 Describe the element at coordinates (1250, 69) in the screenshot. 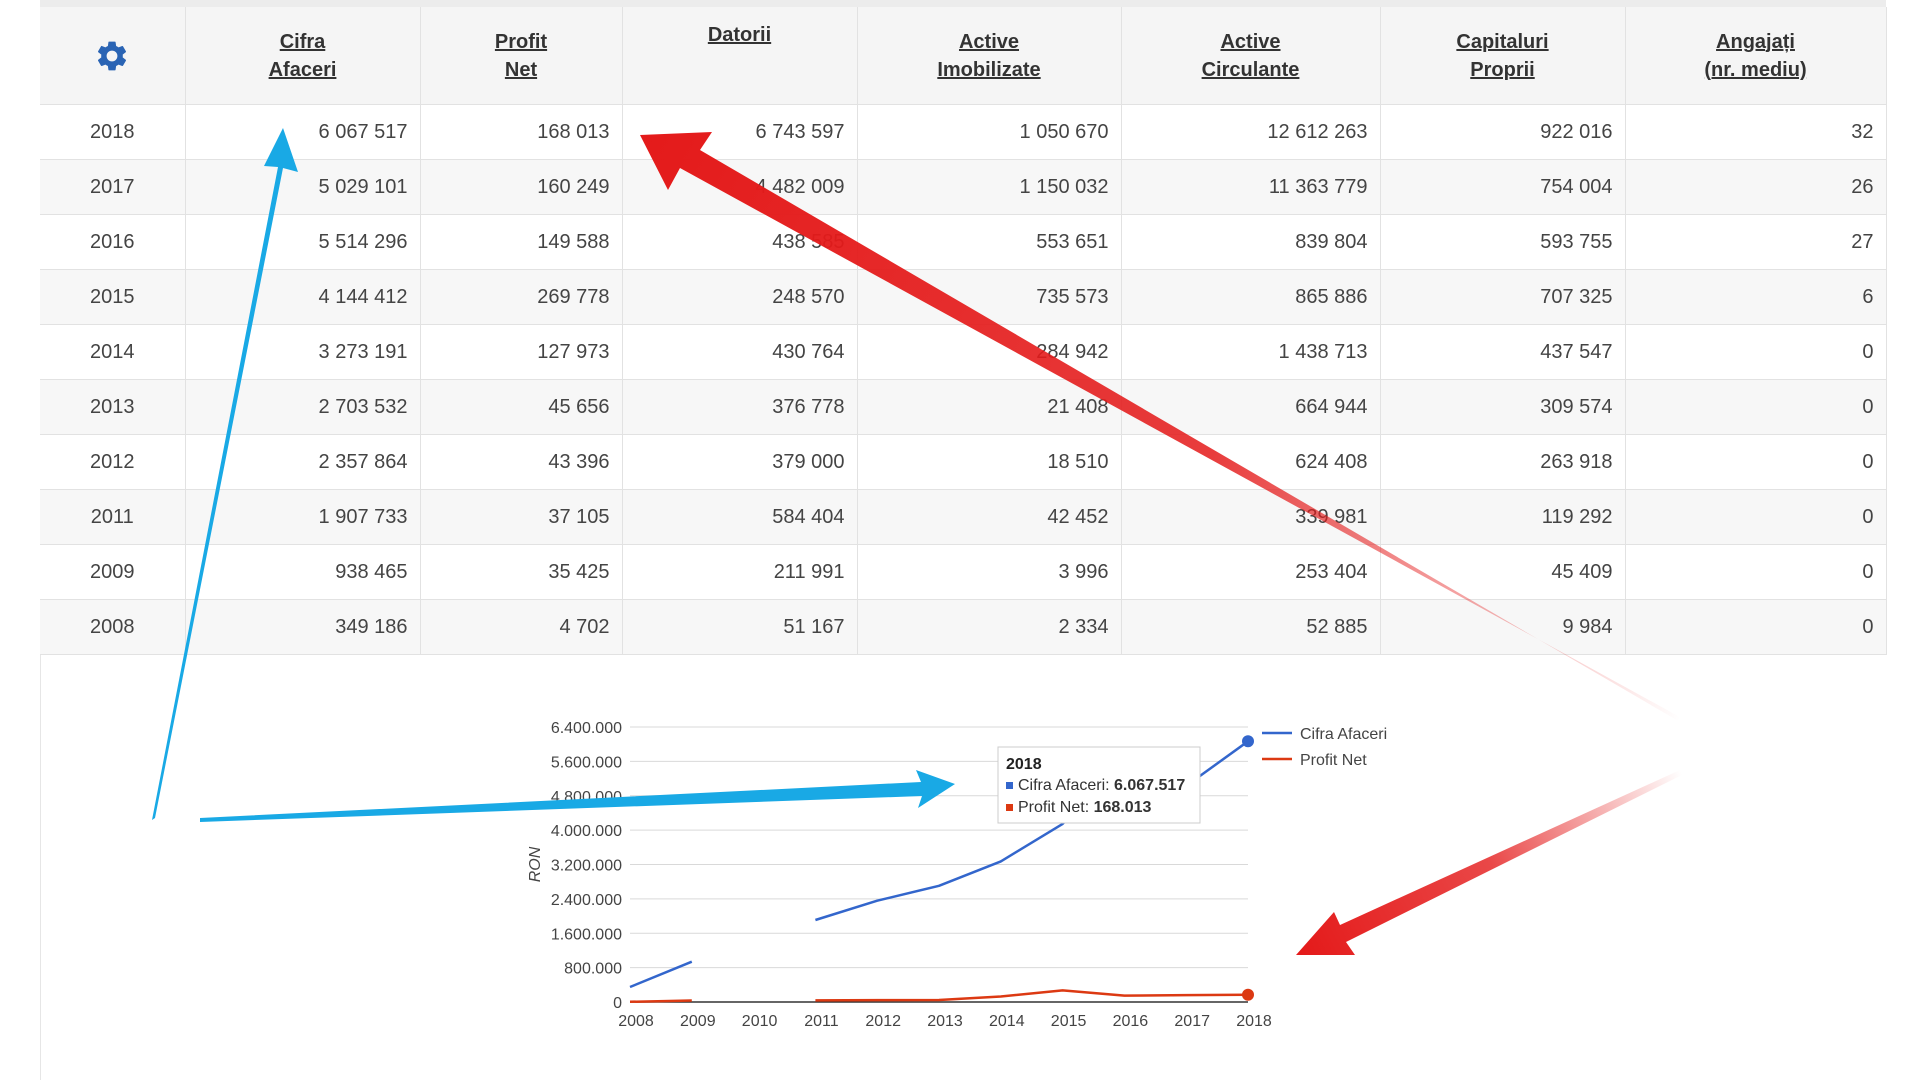

I see `header-line2: Circulante` at that location.